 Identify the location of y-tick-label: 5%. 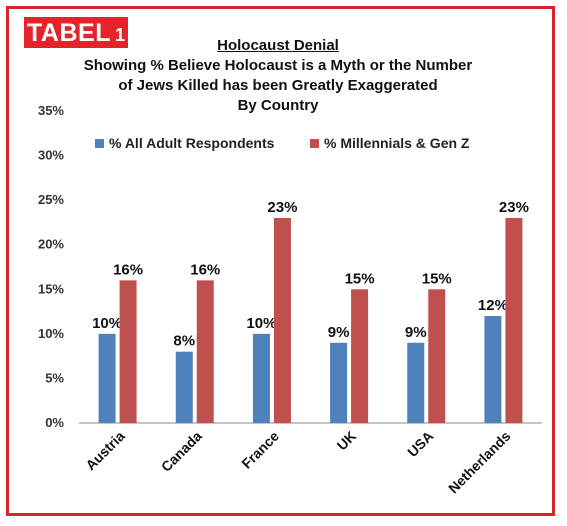
(54, 377).